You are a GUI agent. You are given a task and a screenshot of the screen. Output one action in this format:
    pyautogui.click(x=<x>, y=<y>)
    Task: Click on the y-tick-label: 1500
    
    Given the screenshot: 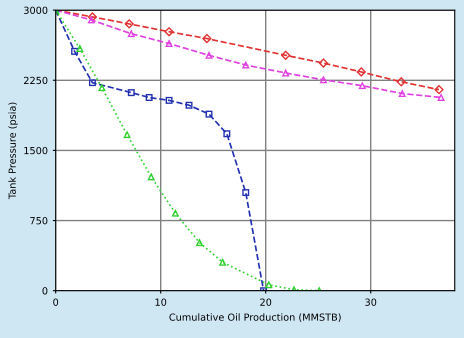 What is the action you would take?
    pyautogui.click(x=36, y=150)
    